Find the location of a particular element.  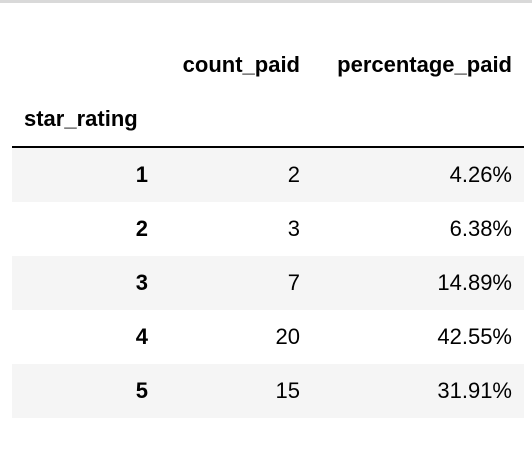

row-index: 2 is located at coordinates (141, 228).